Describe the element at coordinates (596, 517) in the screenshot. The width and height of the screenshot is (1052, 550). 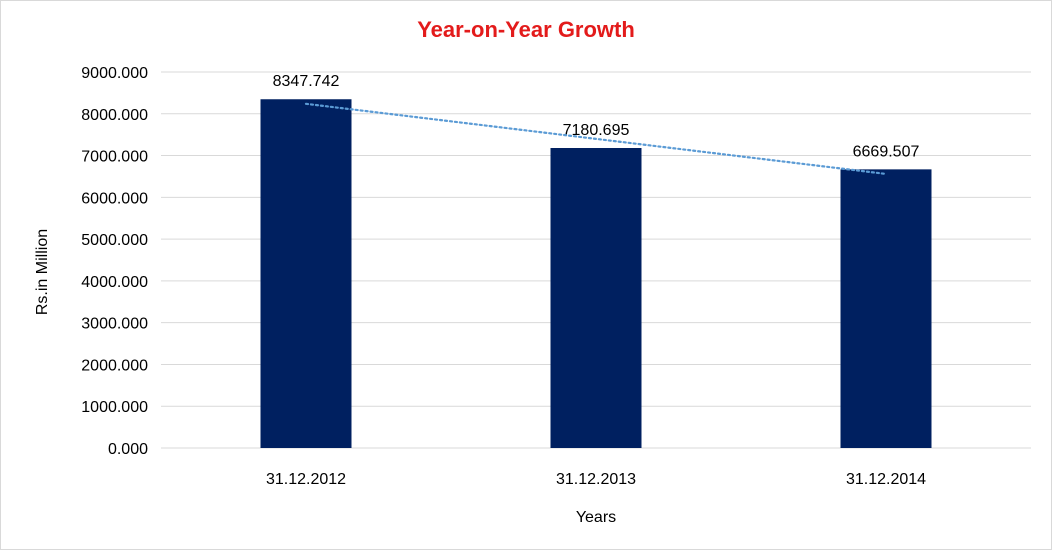
I see `x-axis-title: Years` at that location.